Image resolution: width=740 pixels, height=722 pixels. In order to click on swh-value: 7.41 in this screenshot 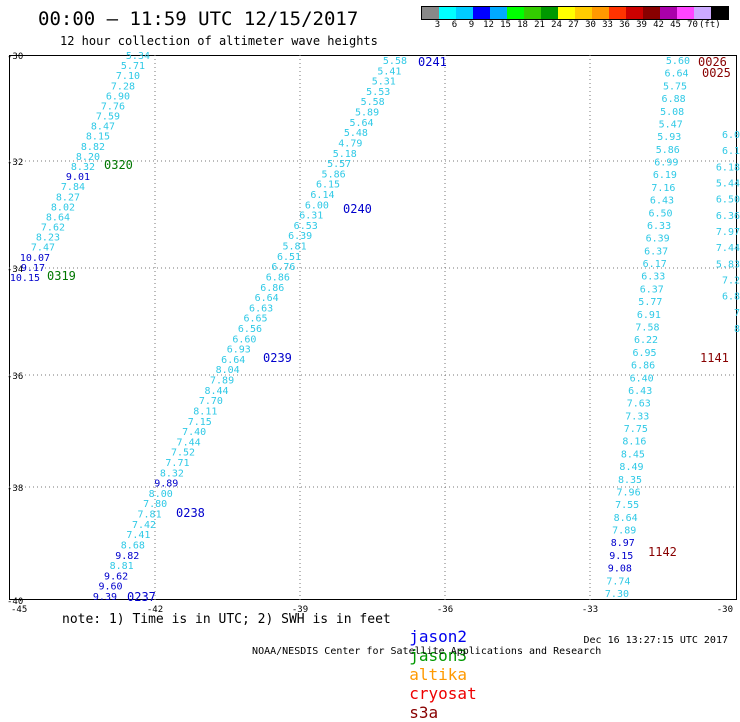, I will do `click(138, 535)`.